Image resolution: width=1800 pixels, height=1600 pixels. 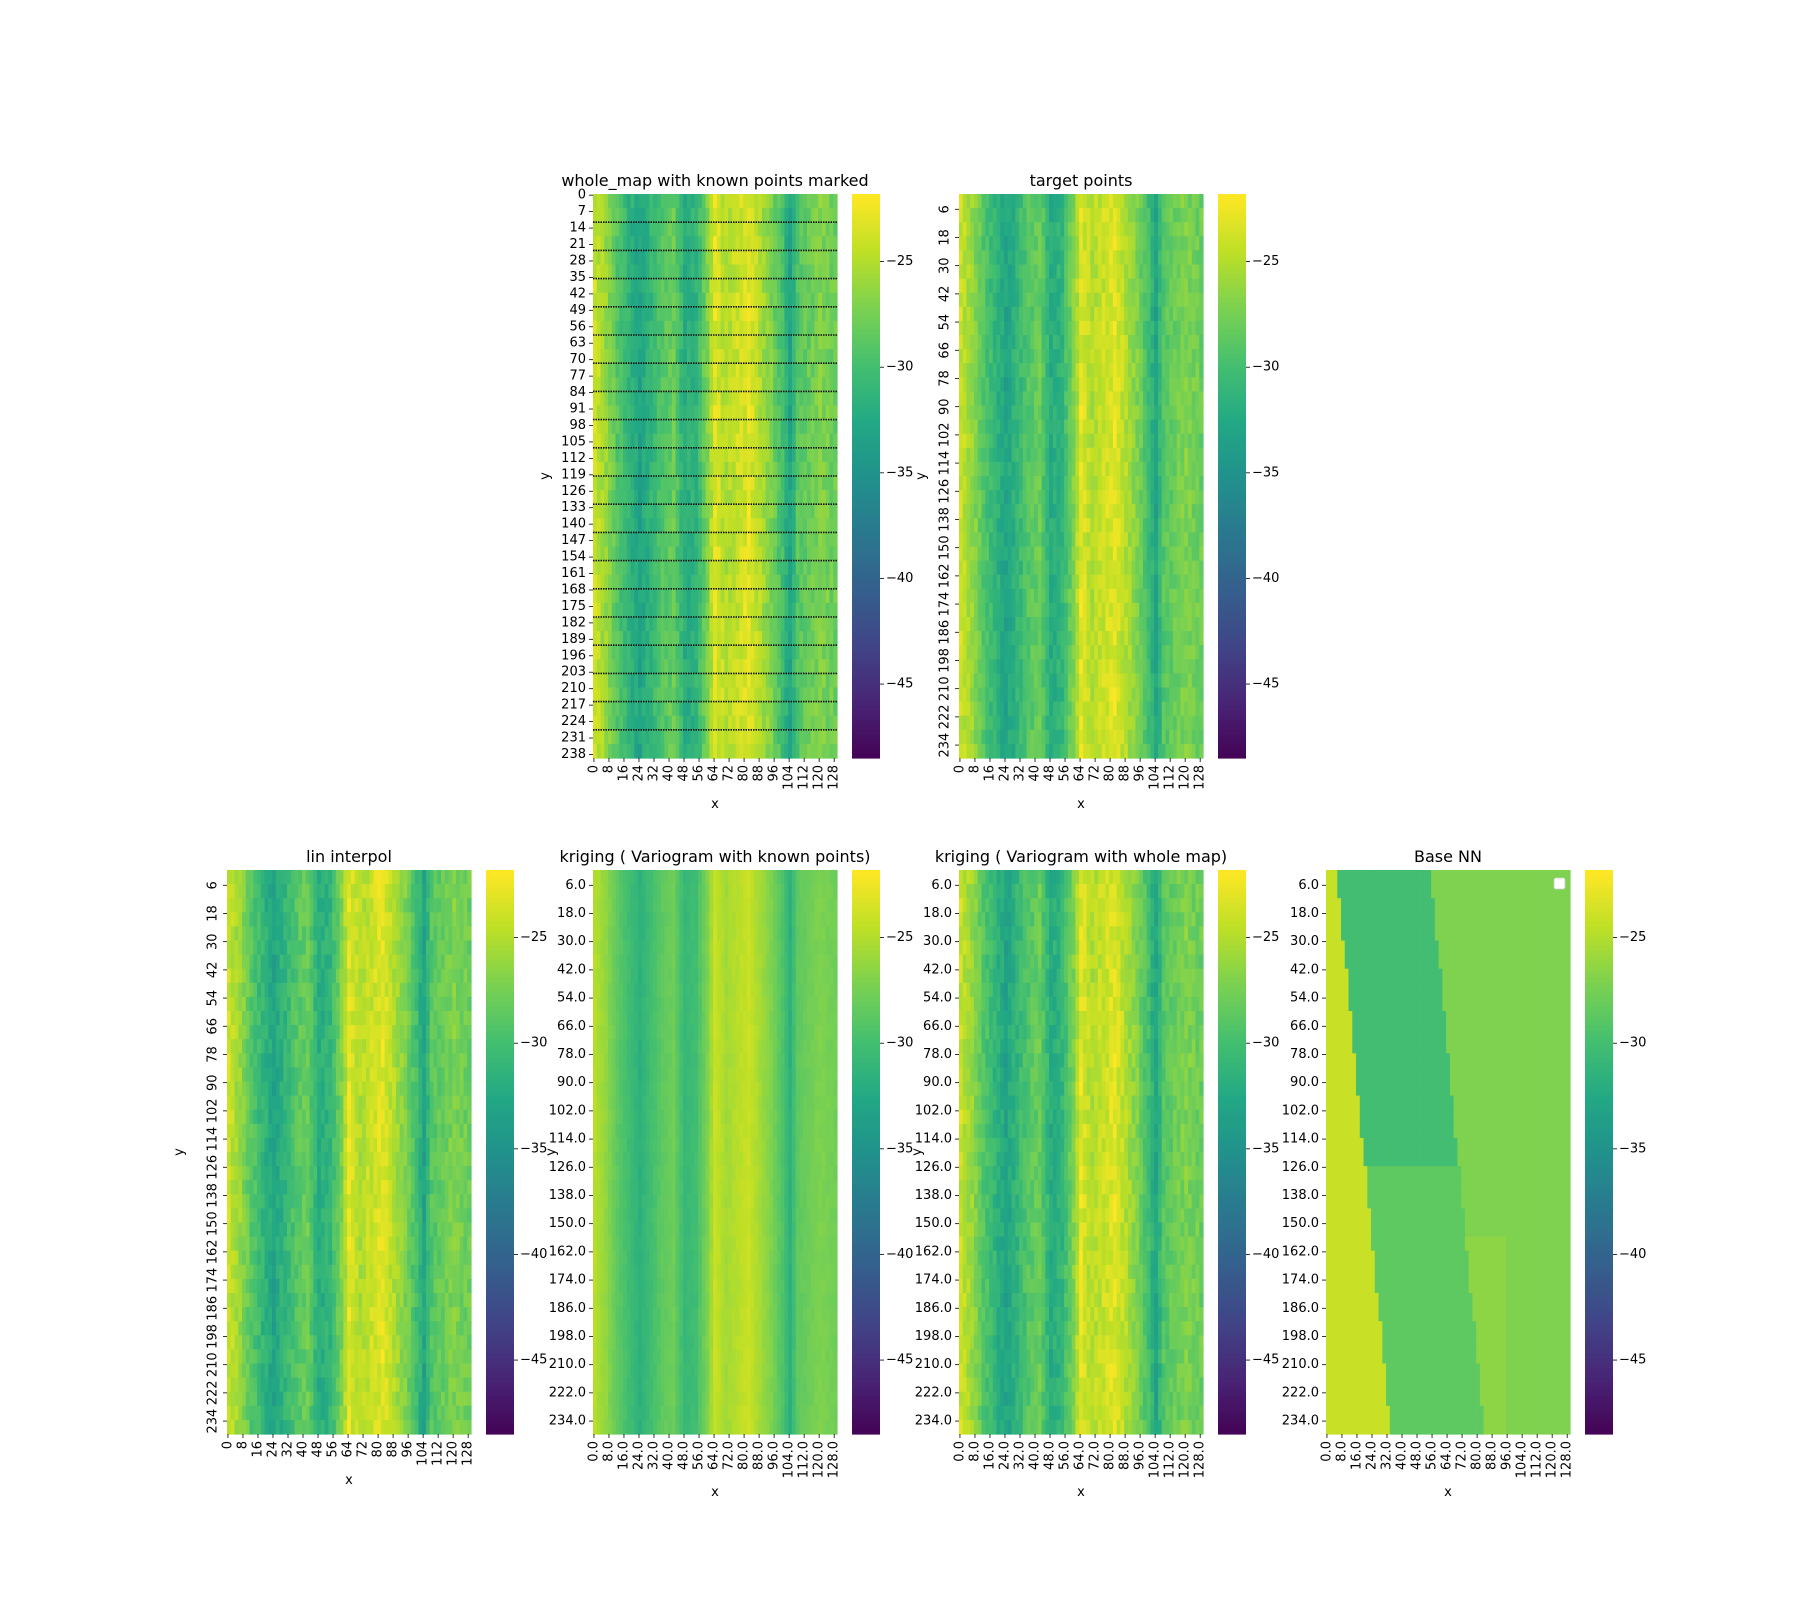 What do you see at coordinates (866, 380) in the screenshot?
I see `colorbar-segment` at bounding box center [866, 380].